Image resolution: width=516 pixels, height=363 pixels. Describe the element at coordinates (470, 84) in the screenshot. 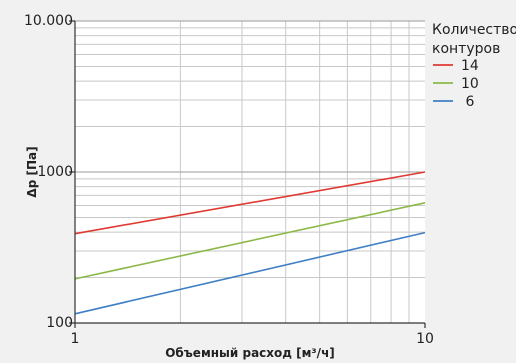

I see `legend-label-10: 10` at that location.